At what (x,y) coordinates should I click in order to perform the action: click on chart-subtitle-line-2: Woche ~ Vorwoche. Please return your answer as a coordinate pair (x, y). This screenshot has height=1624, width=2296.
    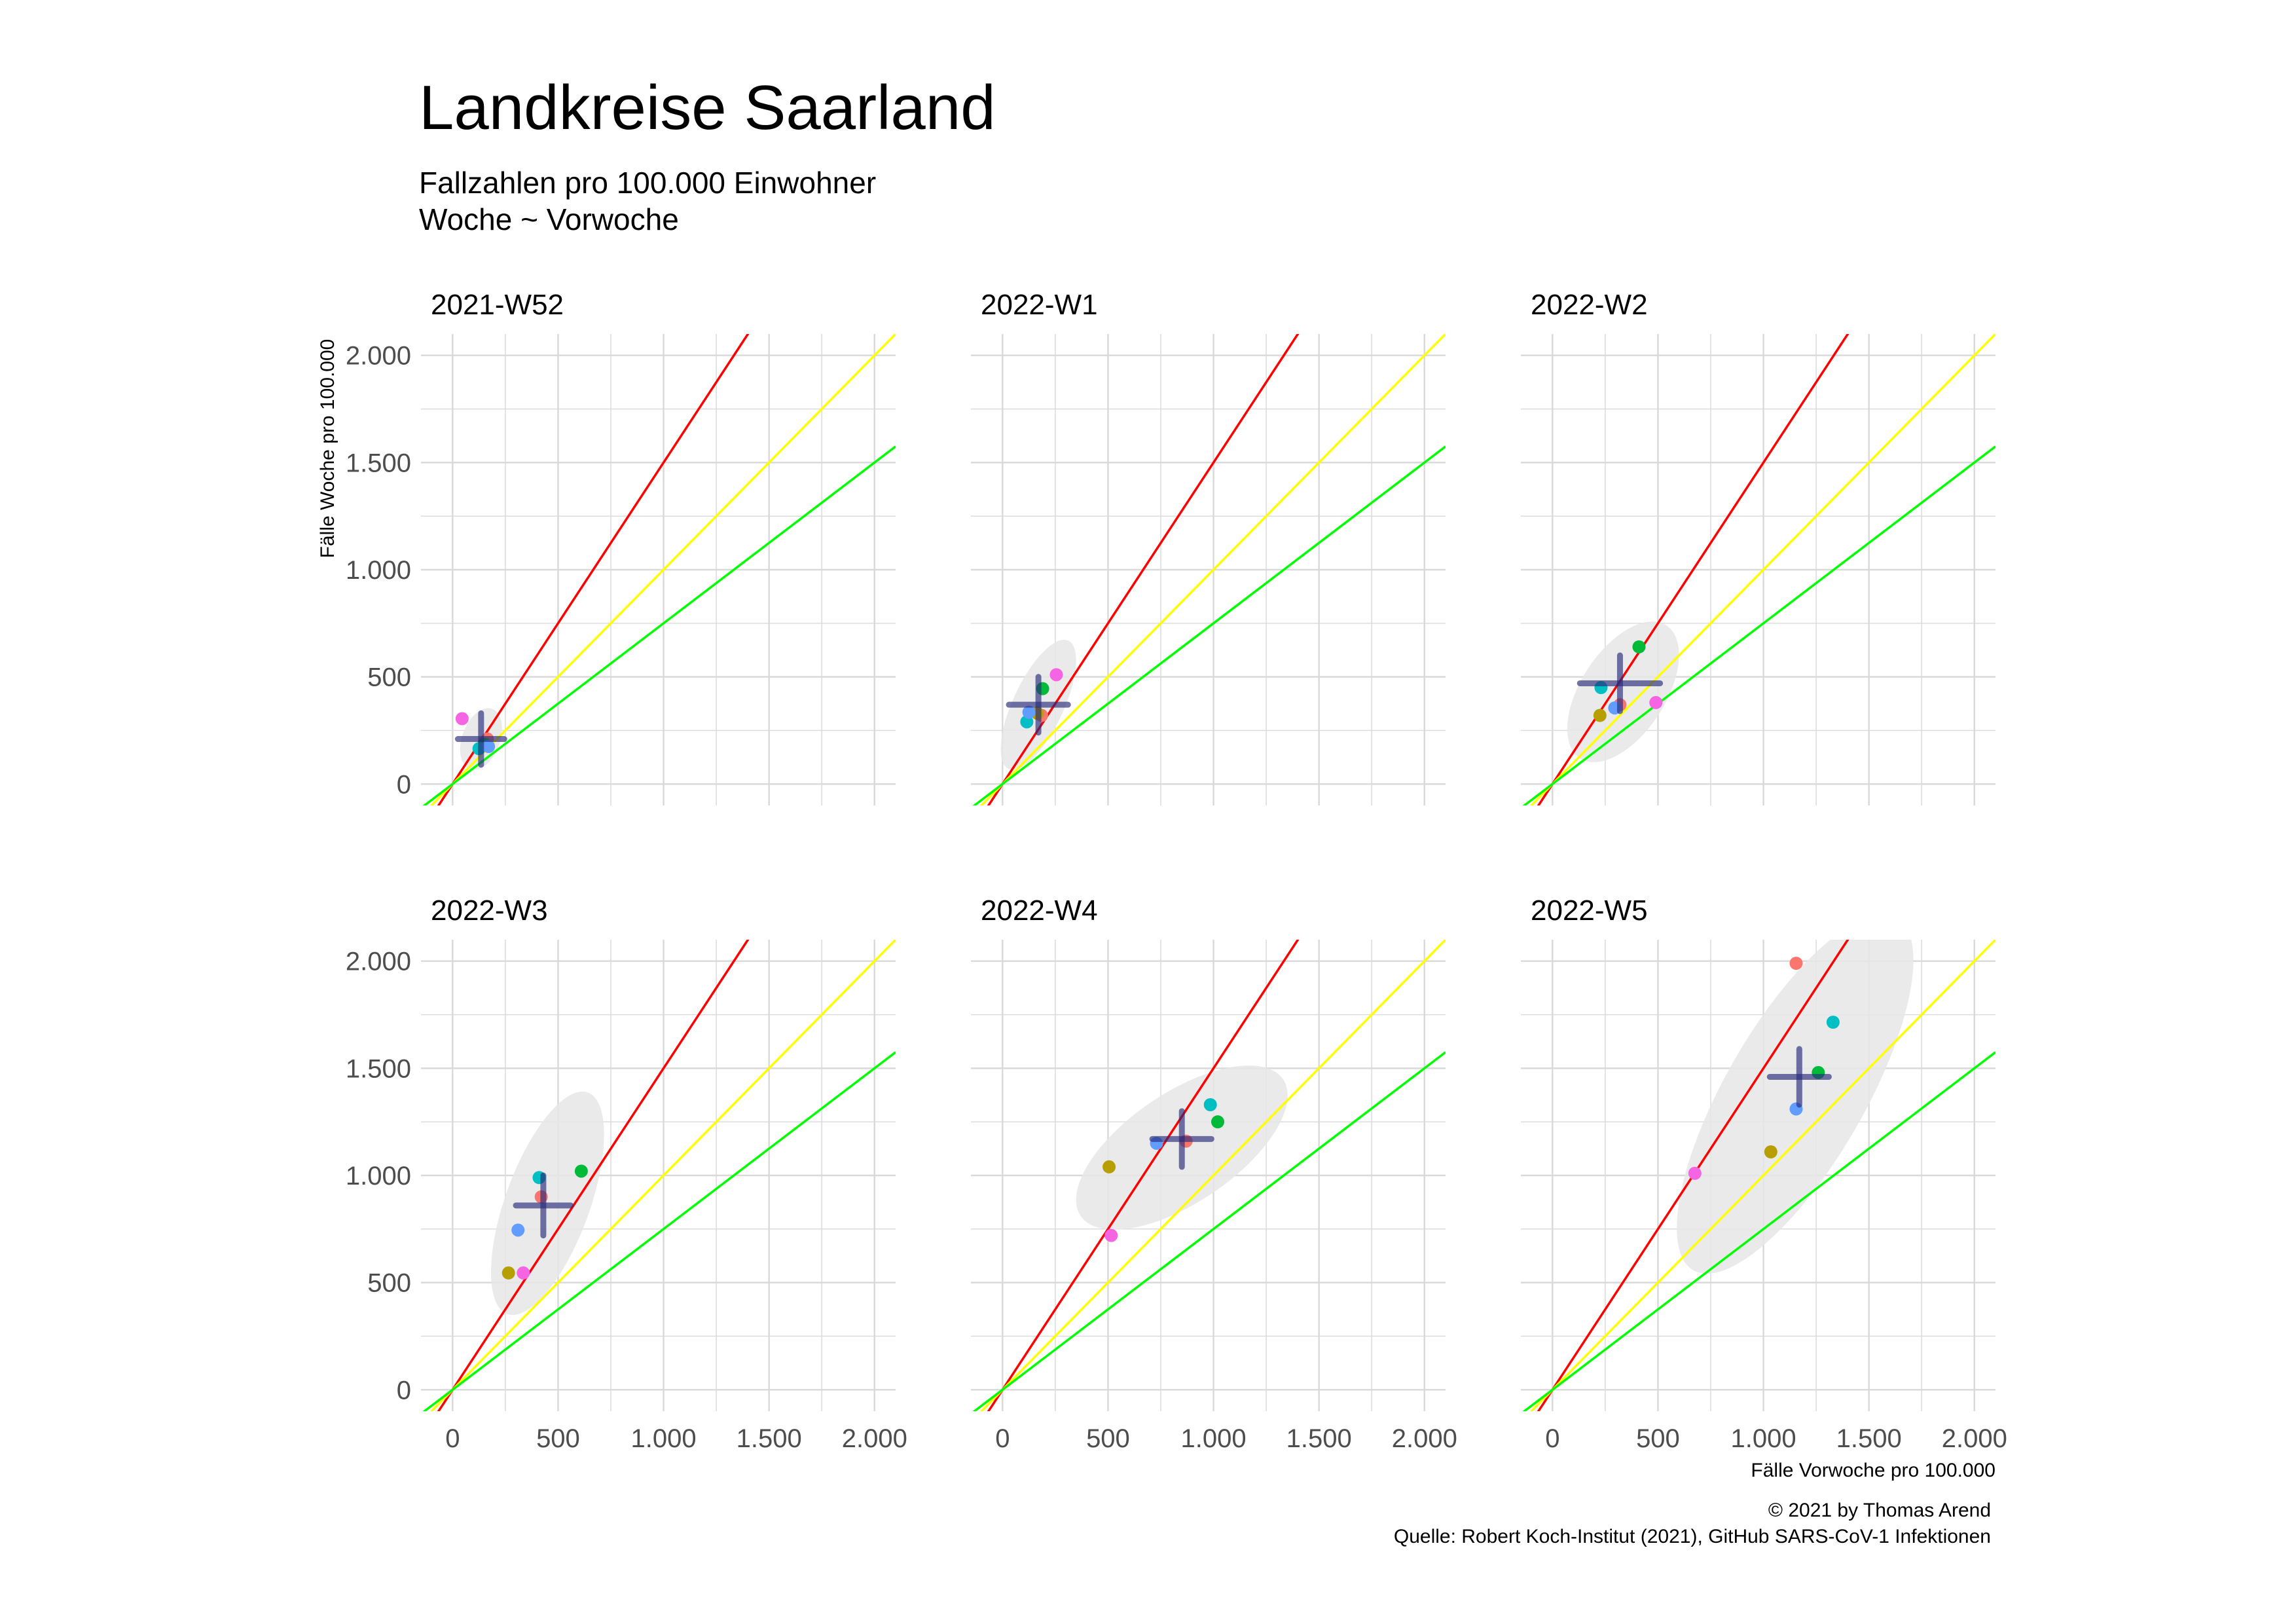
    Looking at the image, I should click on (549, 219).